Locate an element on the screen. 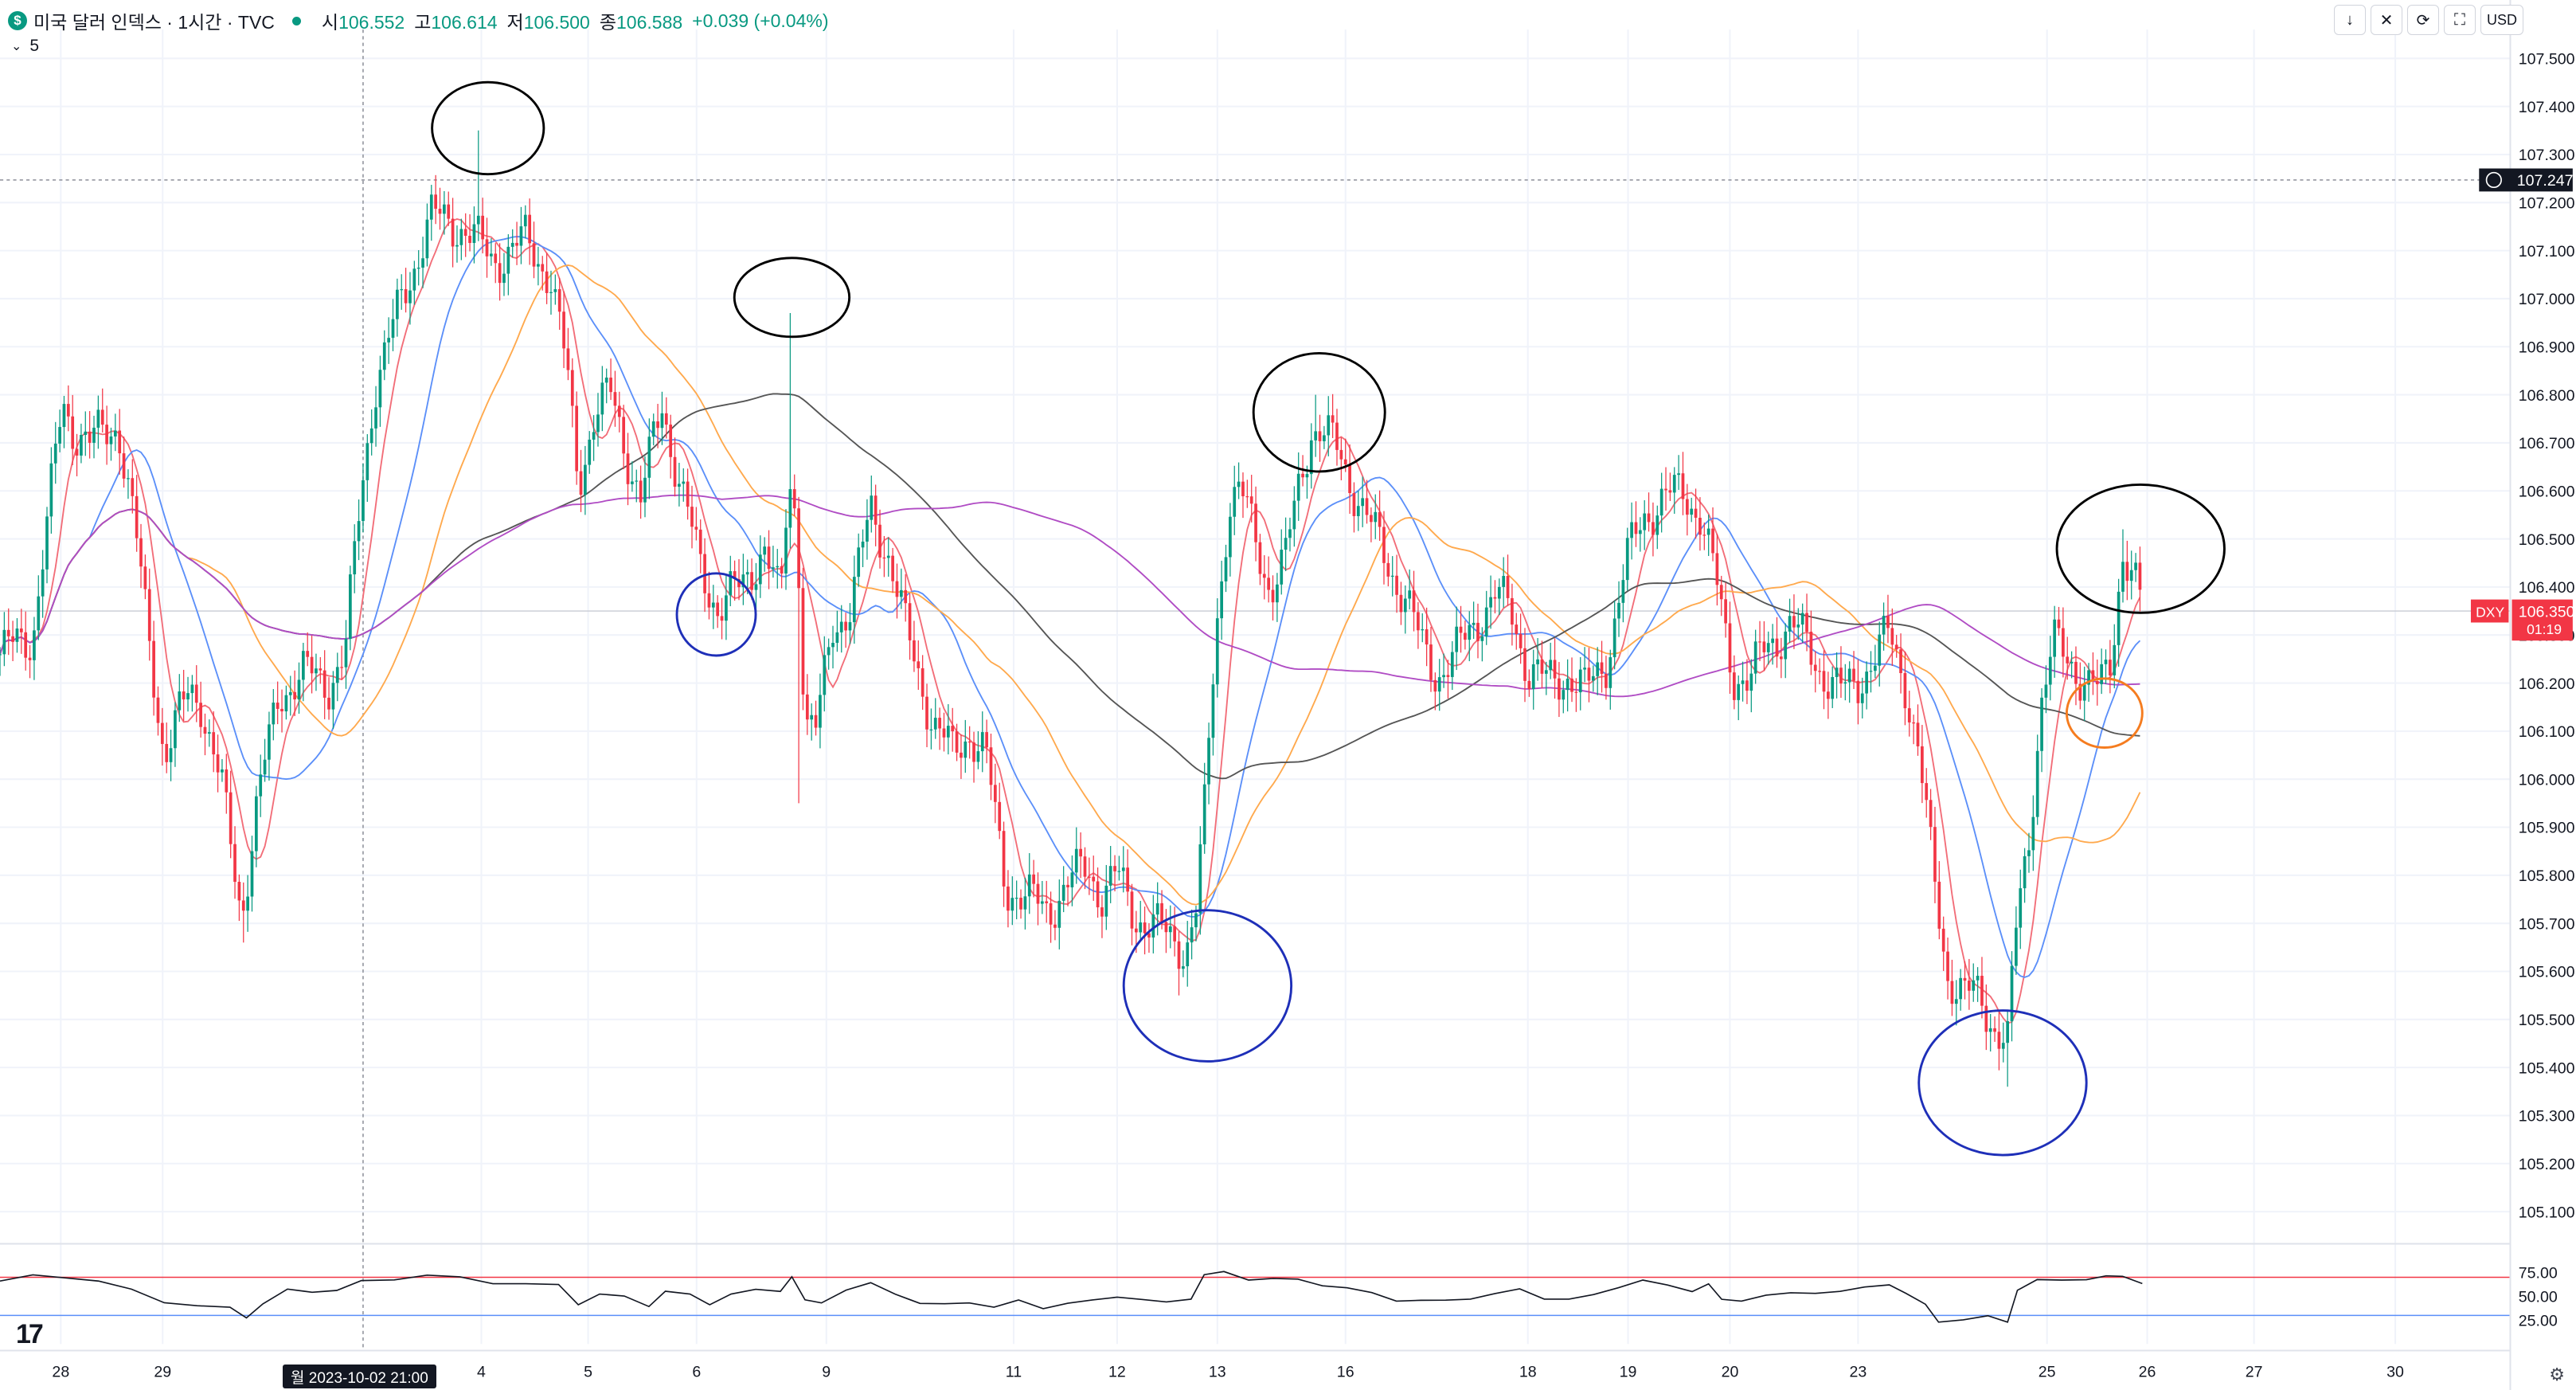  indicator-collapse-row: ⌄ 5 is located at coordinates (25, 46).